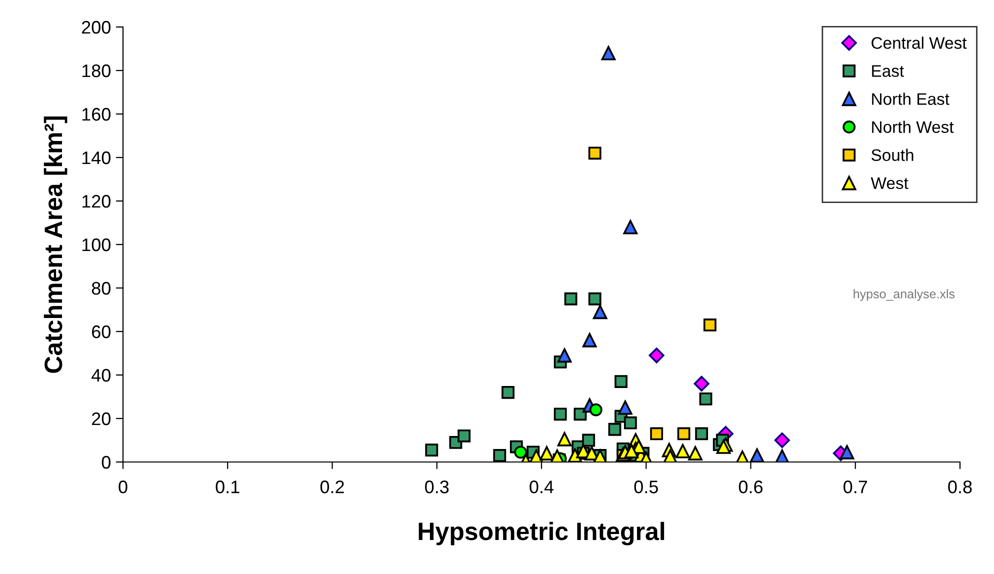 The width and height of the screenshot is (994, 574). What do you see at coordinates (332, 487) in the screenshot?
I see `x-tick-label: 0.2` at bounding box center [332, 487].